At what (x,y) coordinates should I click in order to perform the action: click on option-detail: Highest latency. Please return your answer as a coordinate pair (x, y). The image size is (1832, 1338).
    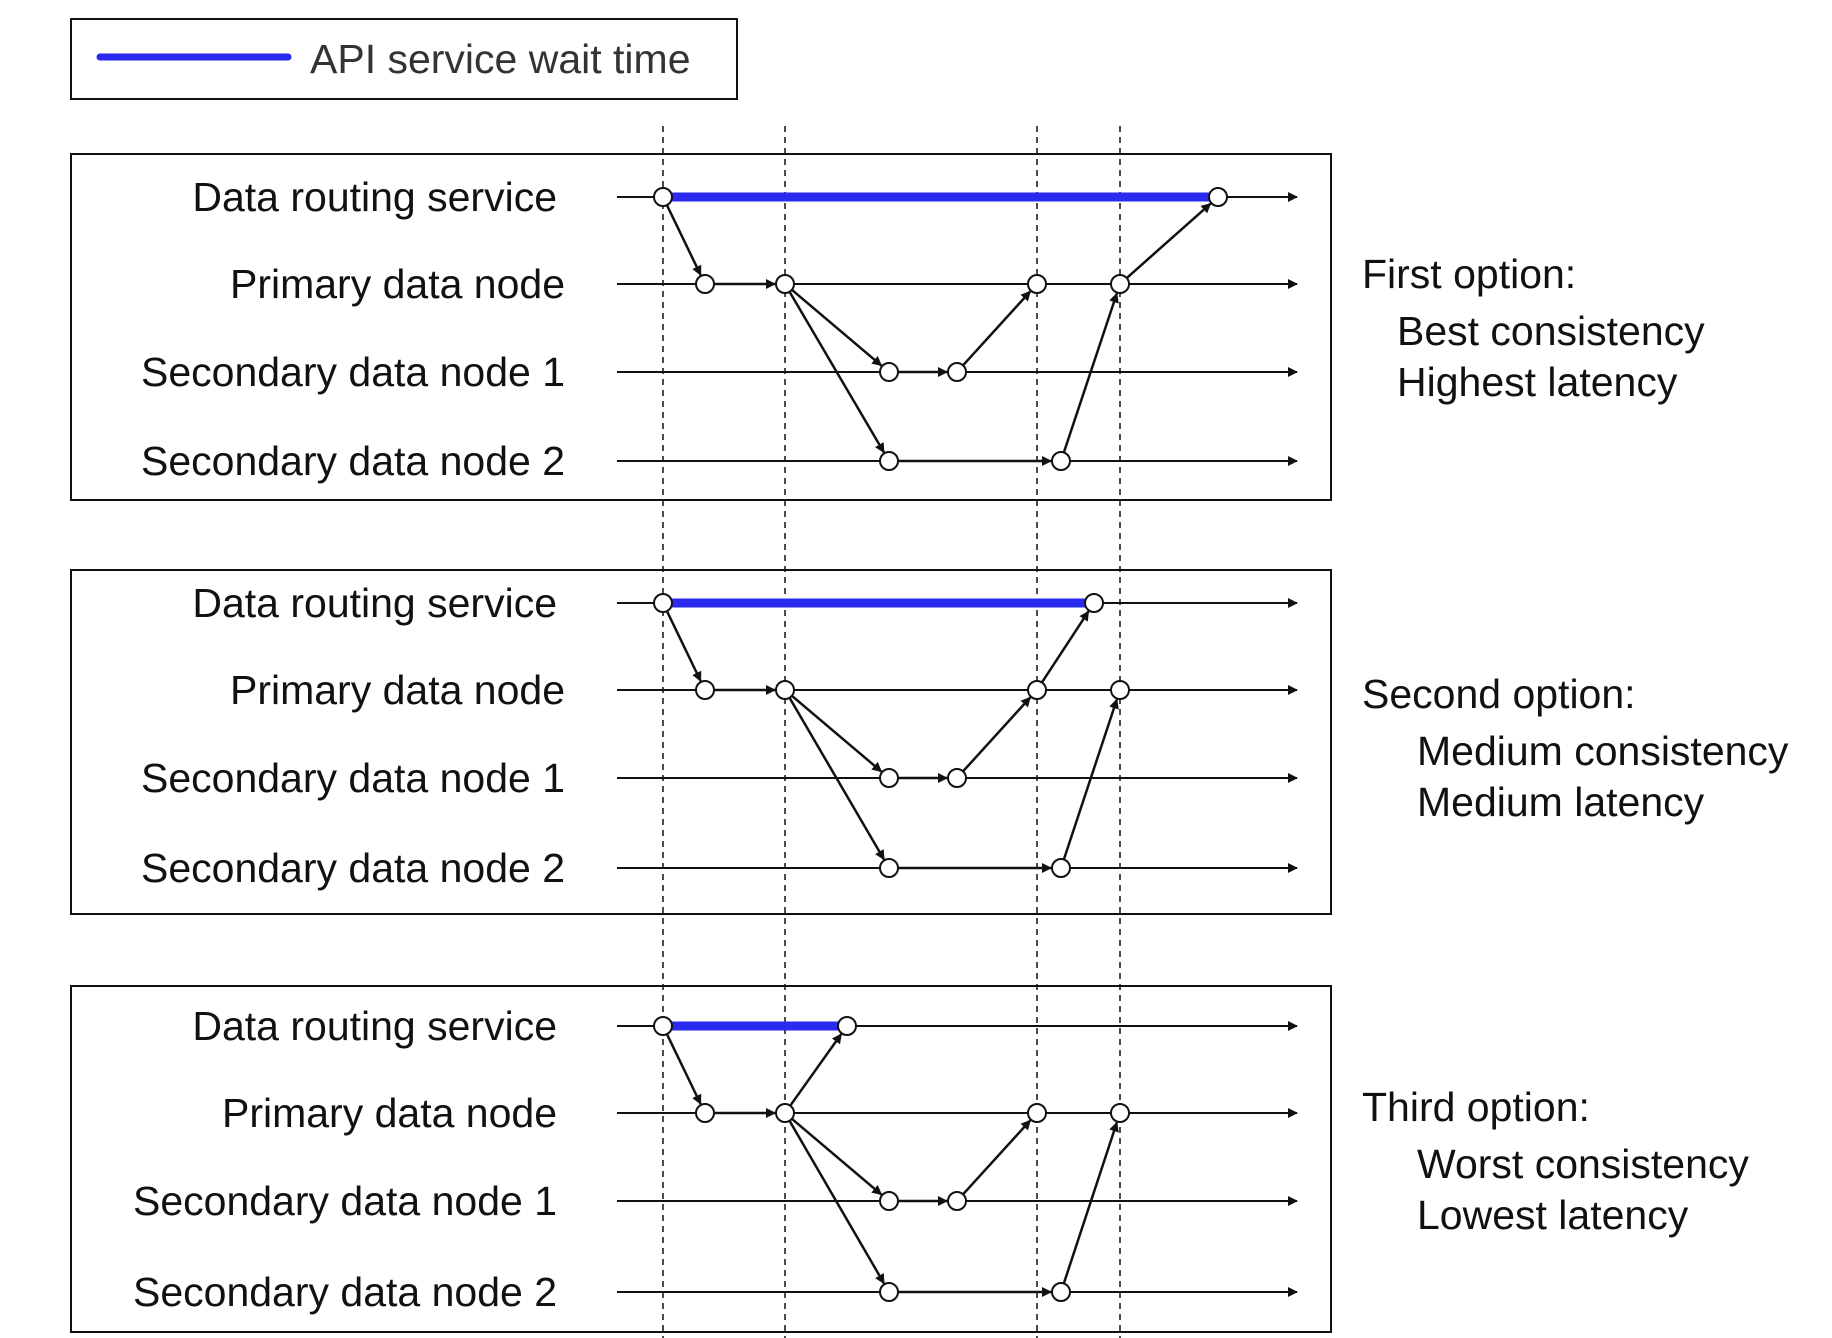
    Looking at the image, I should click on (1537, 382).